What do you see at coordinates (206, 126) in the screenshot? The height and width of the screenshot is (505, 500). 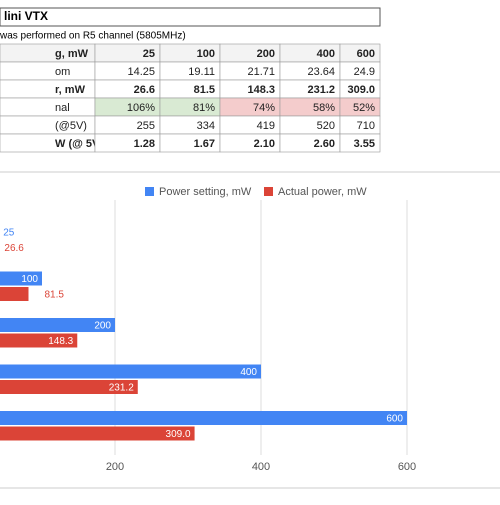 I see `cell-text: 334` at bounding box center [206, 126].